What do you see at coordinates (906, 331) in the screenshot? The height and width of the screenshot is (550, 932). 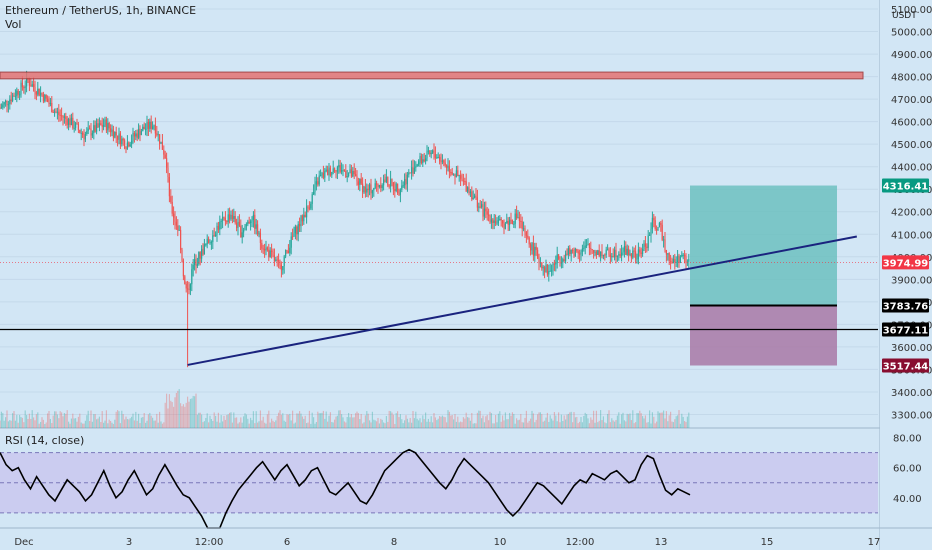 I see `support-price-tag-text: 3677.11` at bounding box center [906, 331].